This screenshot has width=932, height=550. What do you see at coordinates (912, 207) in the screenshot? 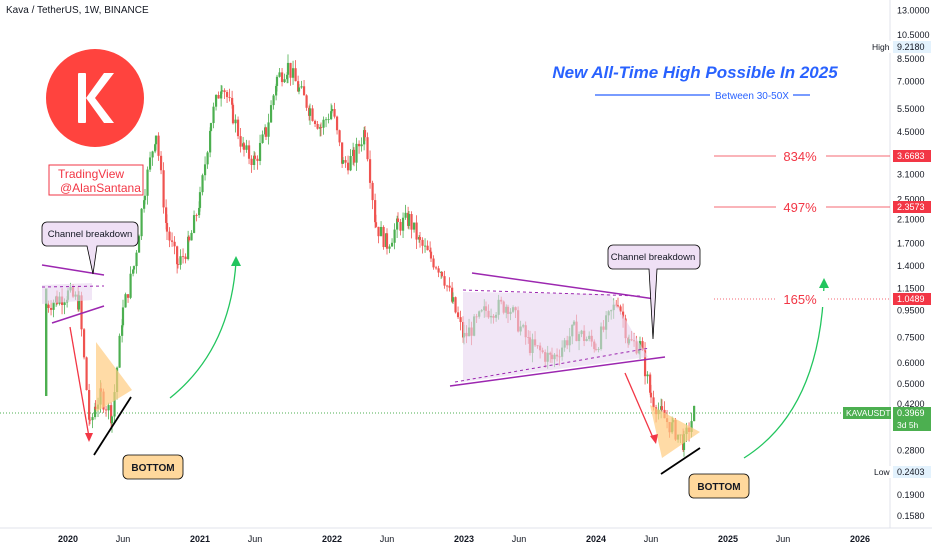
I see `target-tag-497: 2.3573` at bounding box center [912, 207].